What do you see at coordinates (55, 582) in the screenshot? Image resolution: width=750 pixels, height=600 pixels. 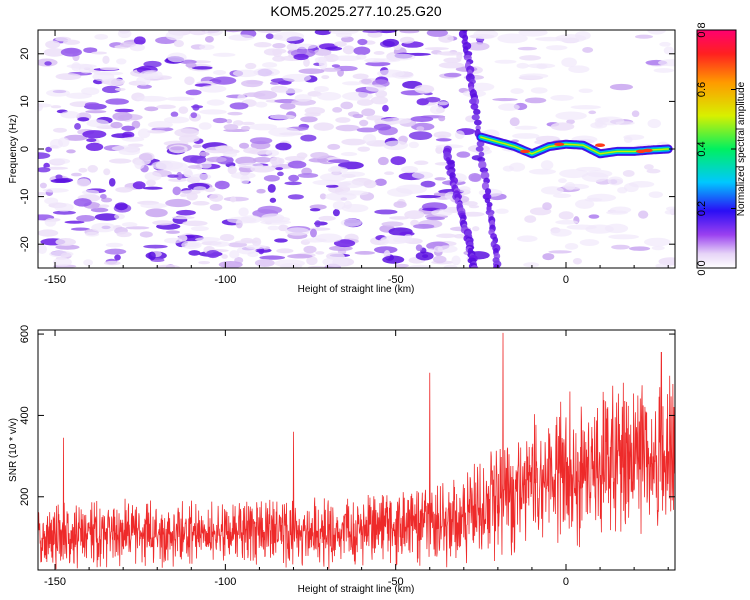 I see `x-tick-label: -150` at bounding box center [55, 582].